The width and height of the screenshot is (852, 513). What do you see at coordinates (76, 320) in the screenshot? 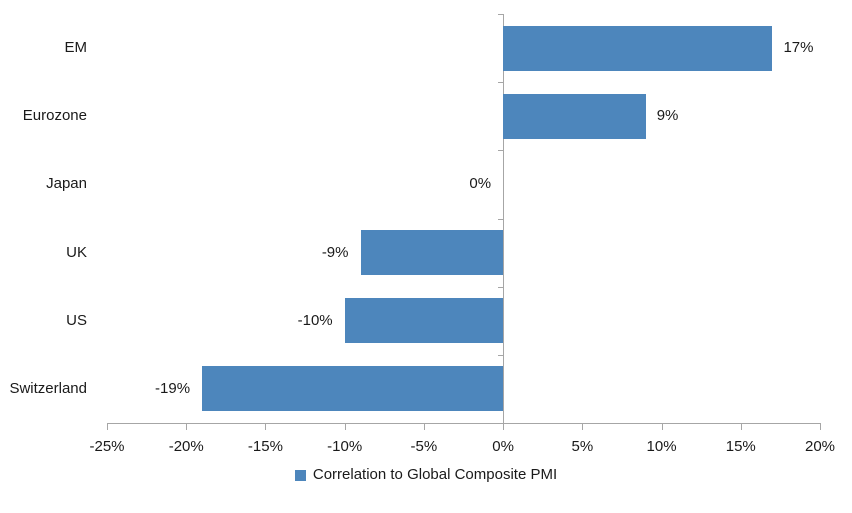
I see `category-label-us: US` at bounding box center [76, 320].